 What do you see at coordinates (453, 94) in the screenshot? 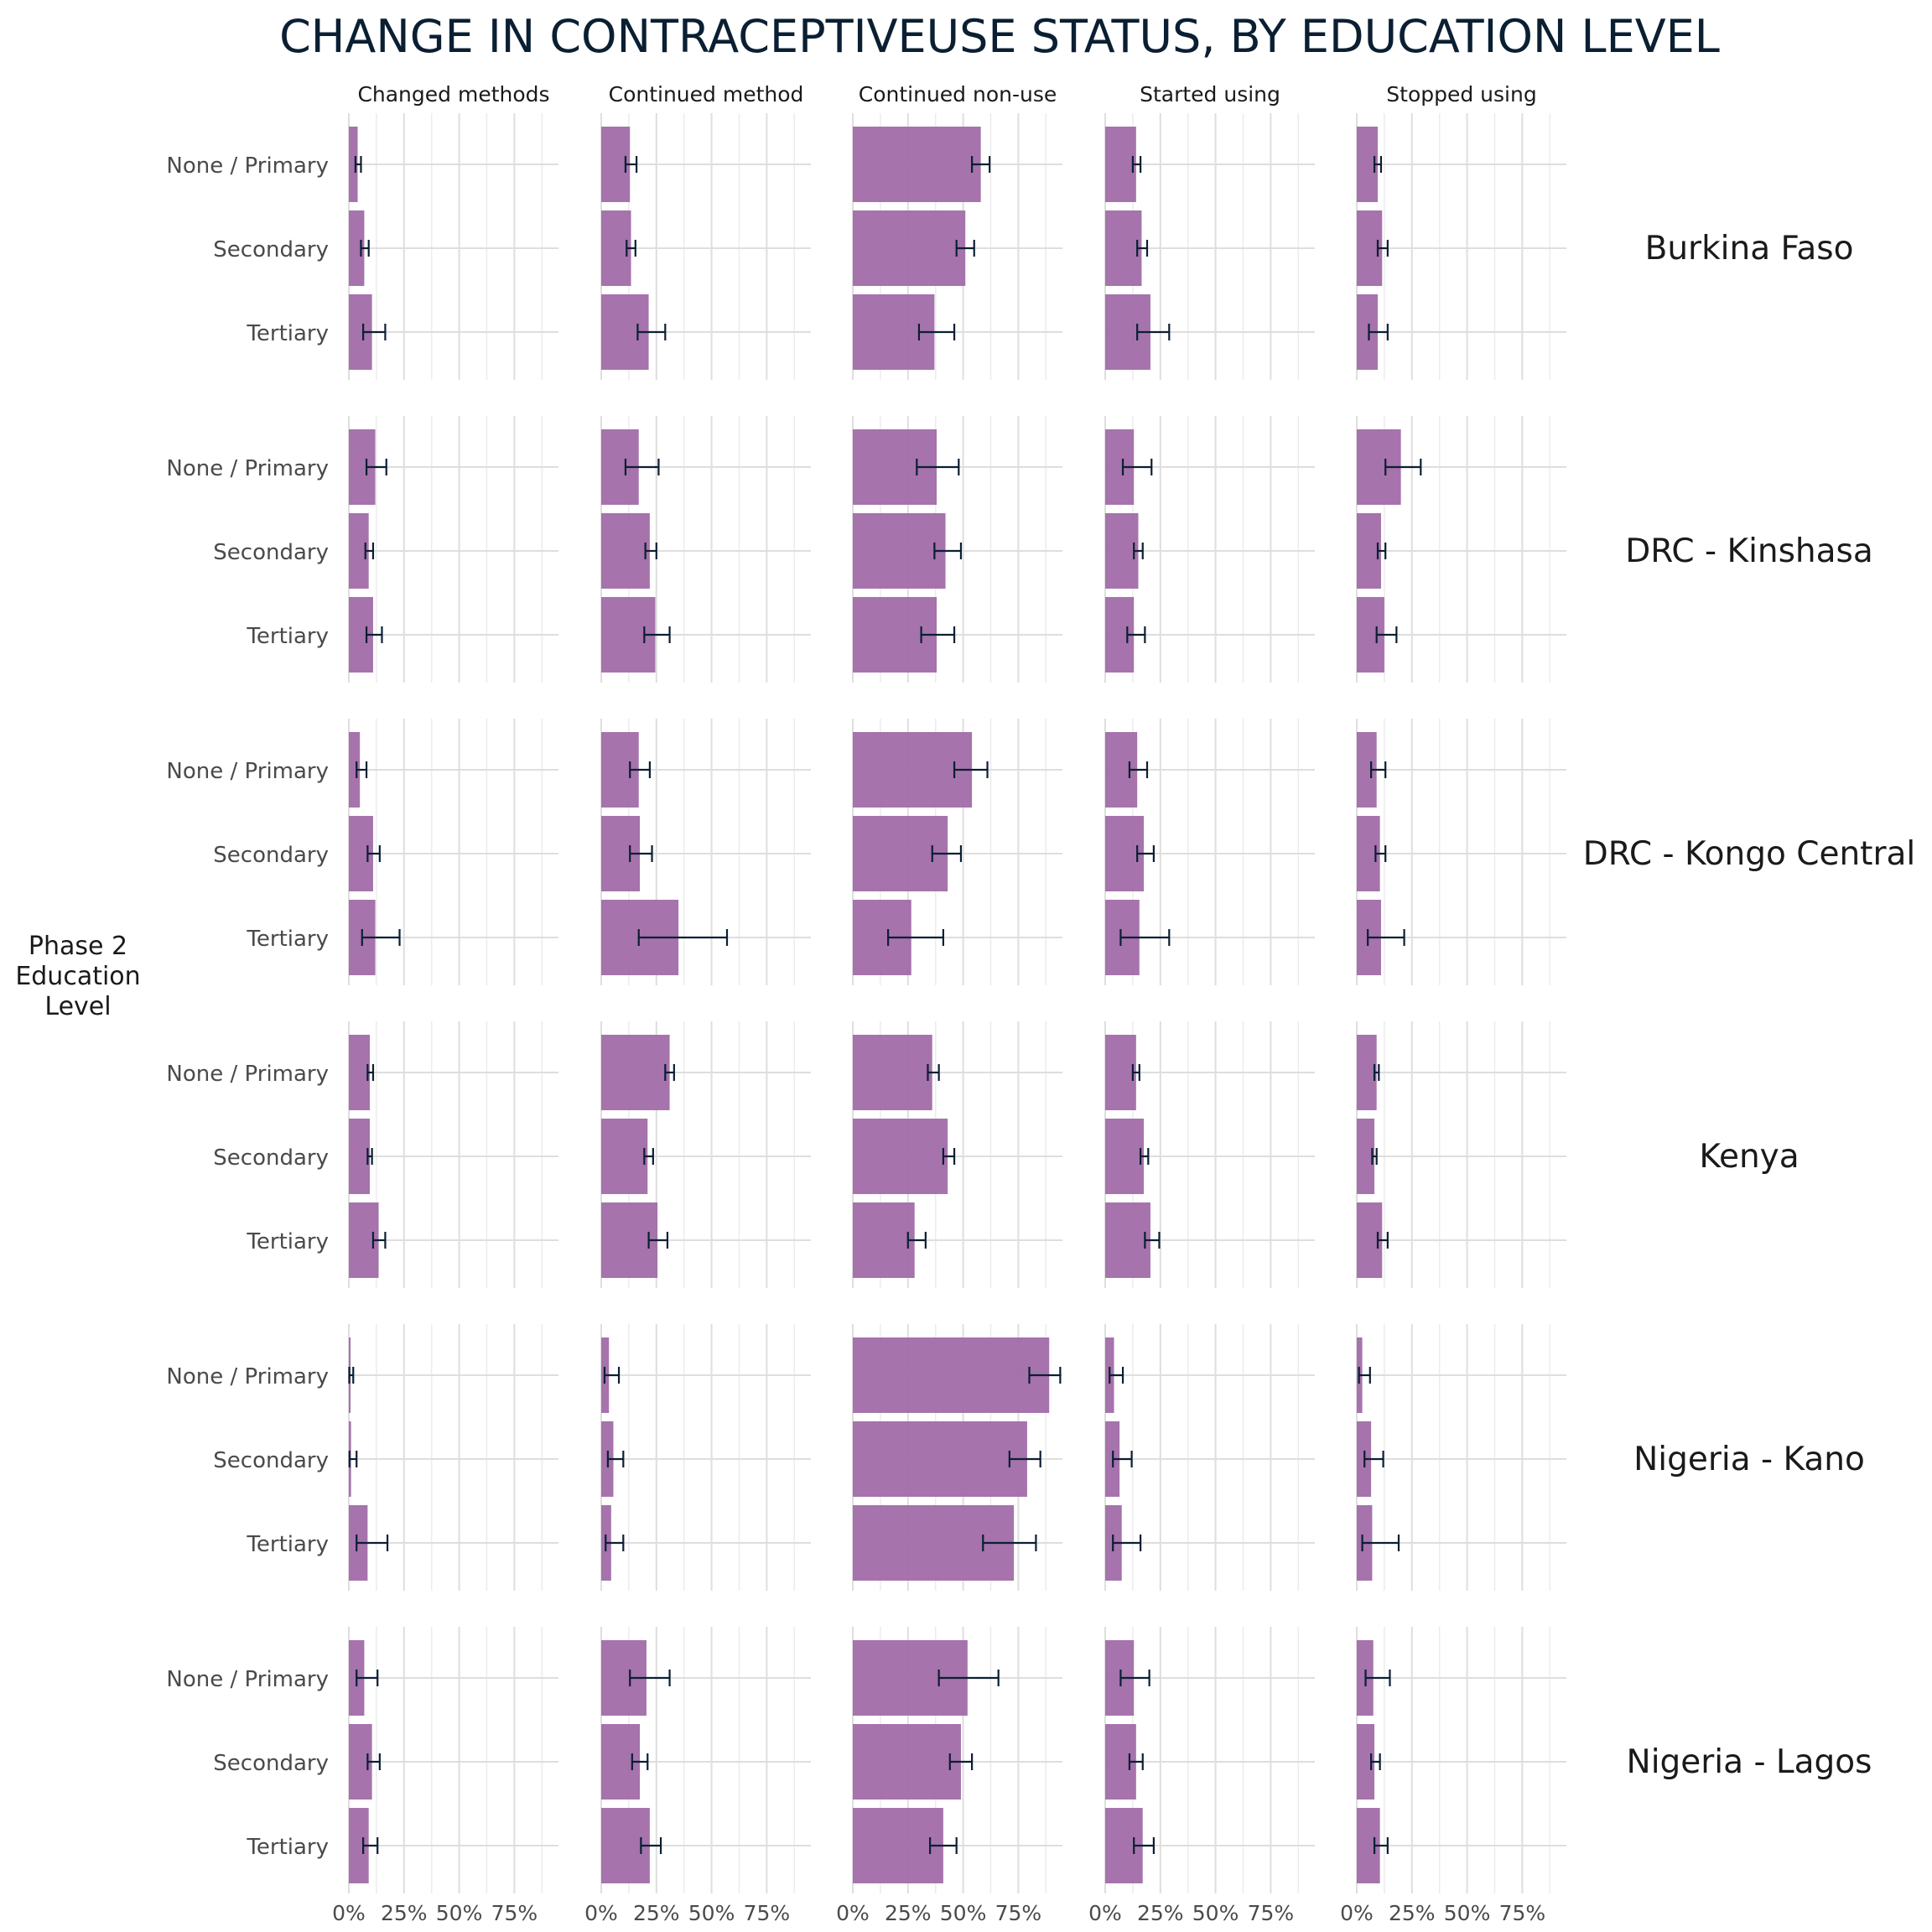
I see `column-strip-label: Changed methods` at bounding box center [453, 94].